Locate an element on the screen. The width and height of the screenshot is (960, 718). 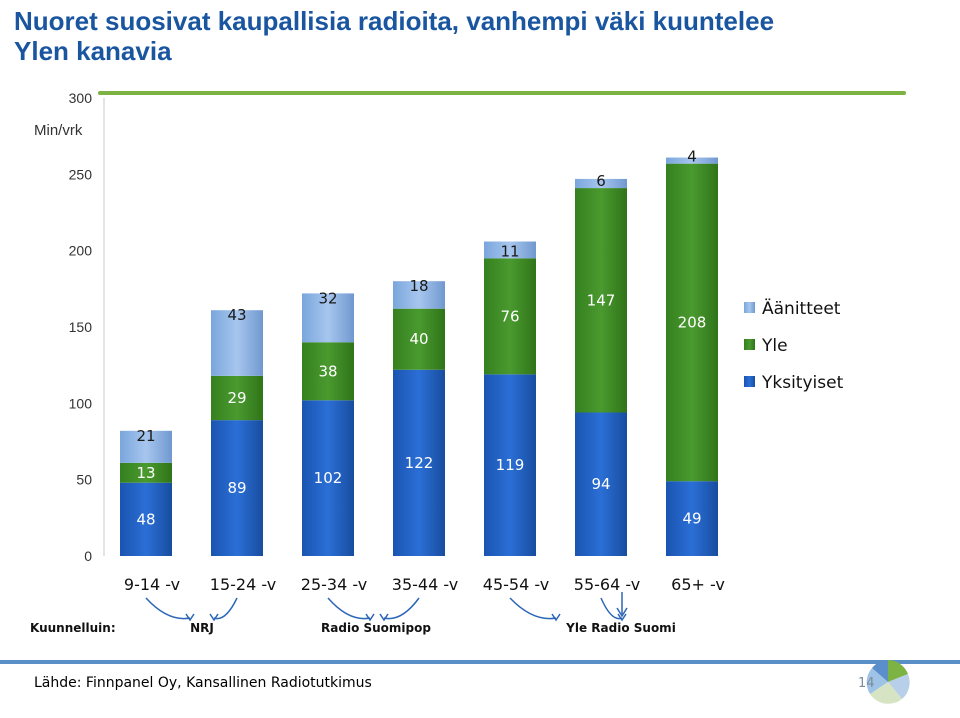
y-axis-label: Min/vrk is located at coordinates (58, 130).